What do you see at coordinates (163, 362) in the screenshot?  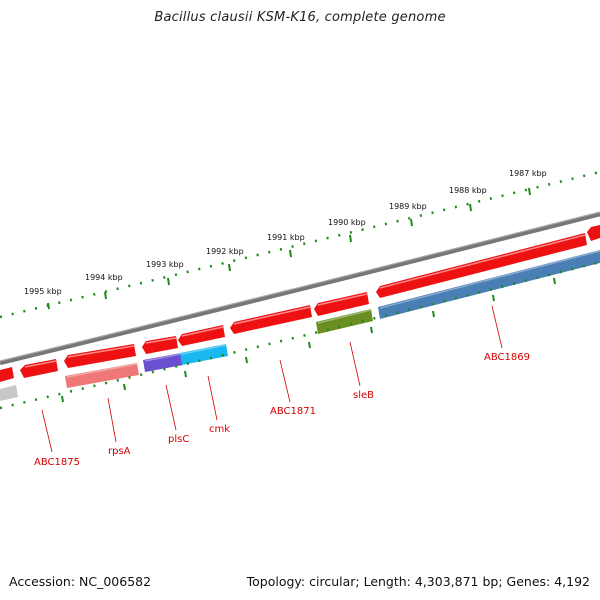 I see `gene-box-plsC` at bounding box center [163, 362].